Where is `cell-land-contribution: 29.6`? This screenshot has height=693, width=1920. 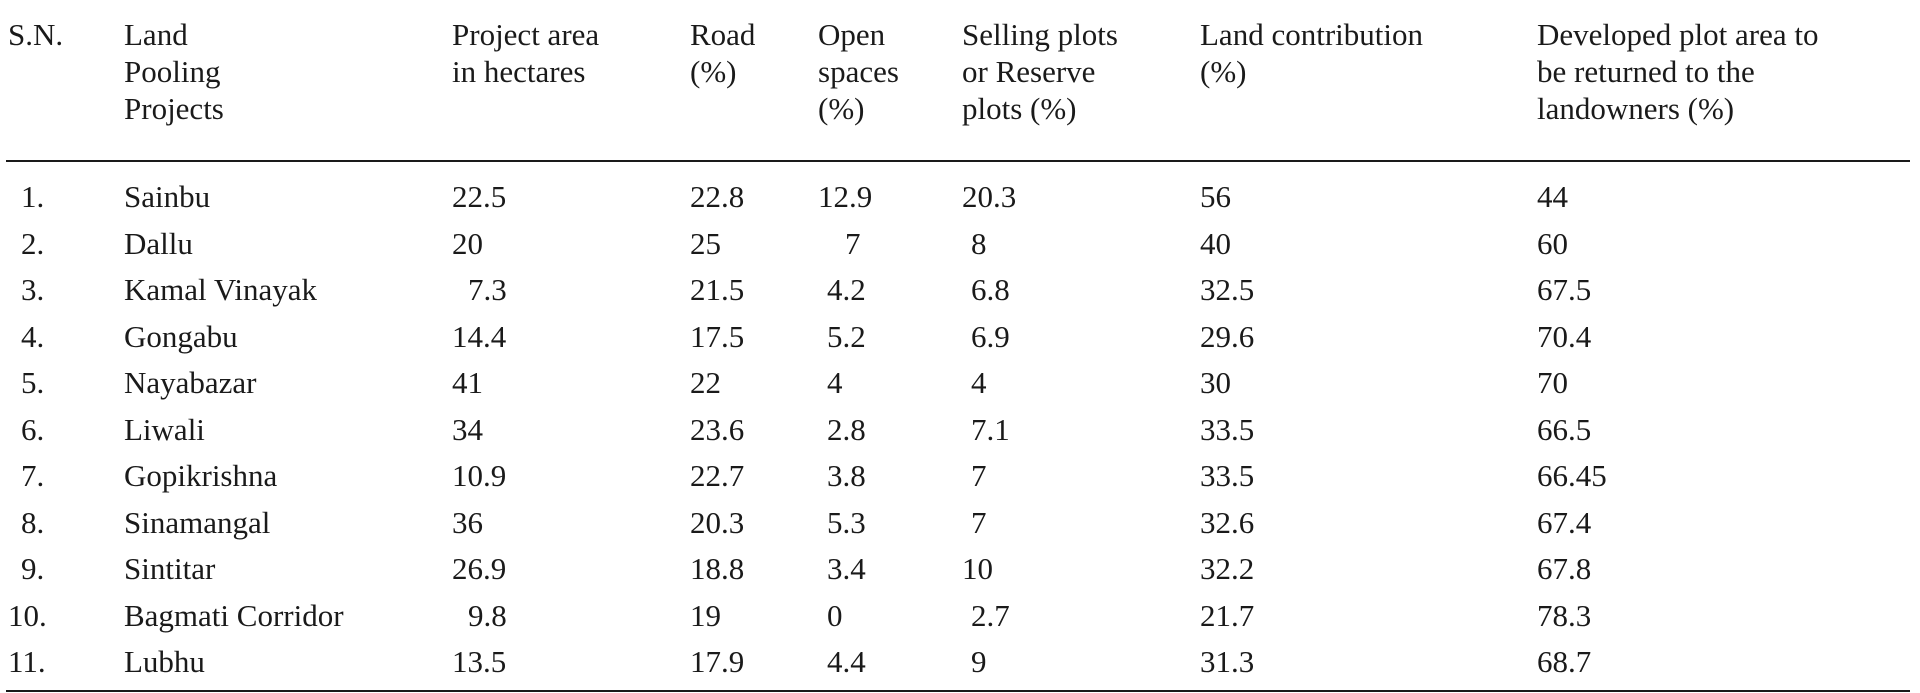 cell-land-contribution: 29.6 is located at coordinates (1227, 336).